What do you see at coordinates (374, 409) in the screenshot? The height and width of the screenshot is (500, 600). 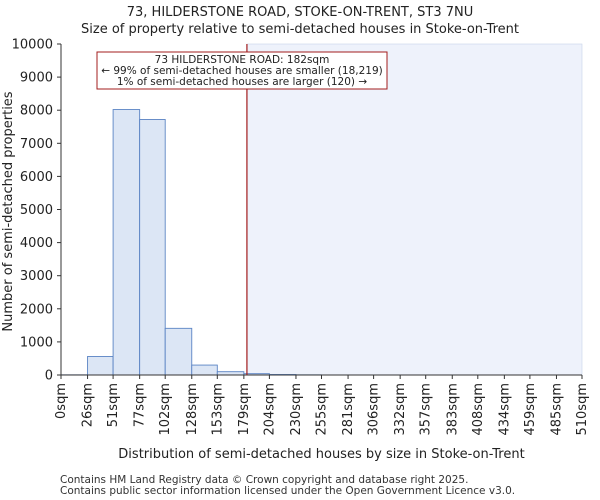 I see `x-tick-label: 306sqm` at bounding box center [374, 409].